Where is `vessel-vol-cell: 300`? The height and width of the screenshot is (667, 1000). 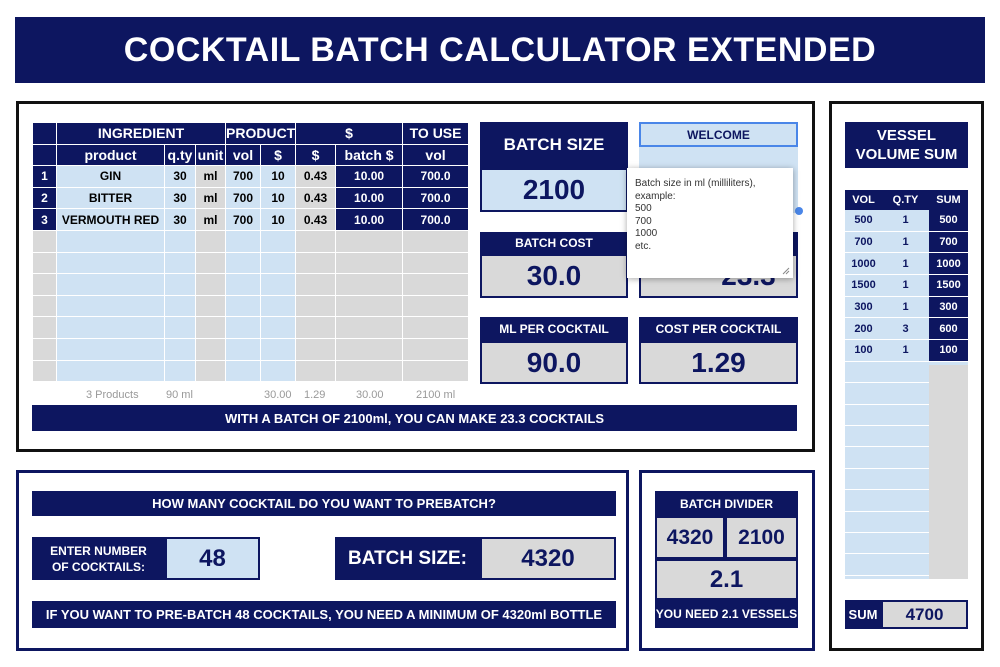 vessel-vol-cell: 300 is located at coordinates (863, 307).